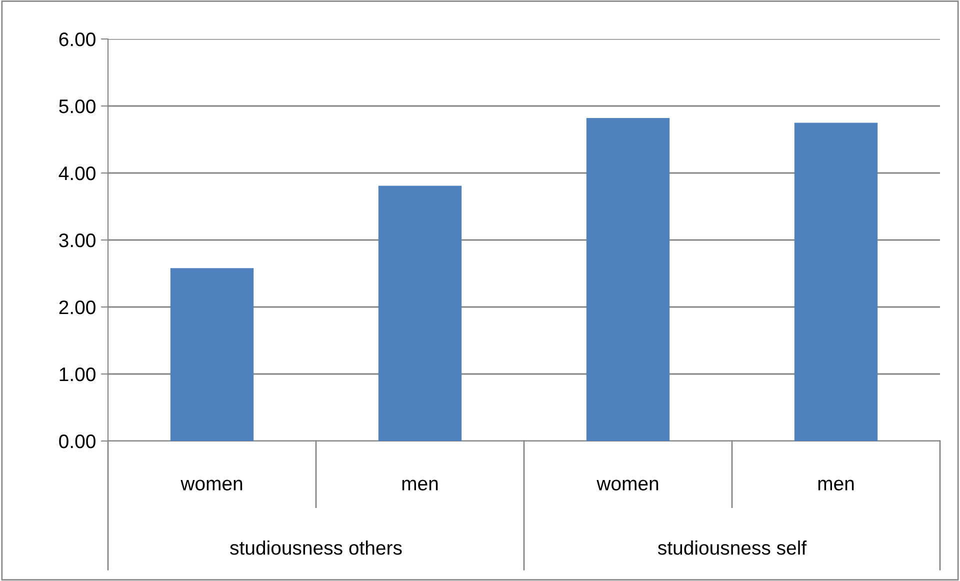 Image resolution: width=960 pixels, height=581 pixels. Describe the element at coordinates (77, 307) in the screenshot. I see `y-tick-label: 2.00` at that location.